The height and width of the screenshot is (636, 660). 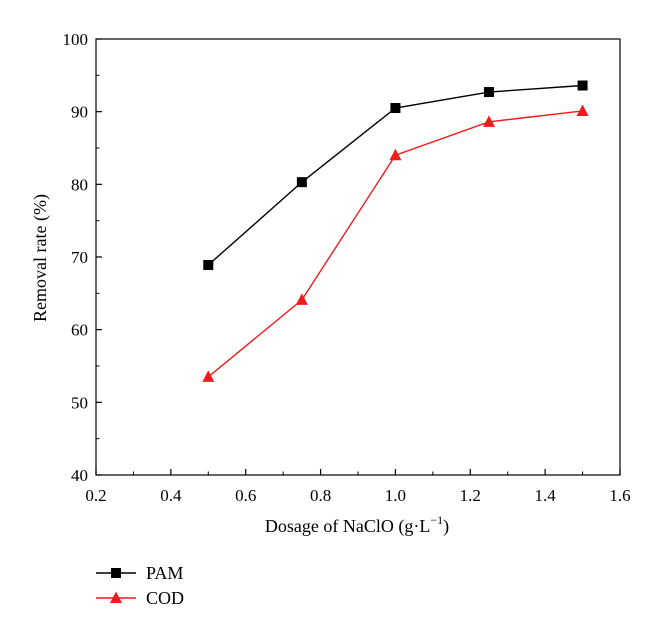 I want to click on x-tick-label: 1.4, so click(x=546, y=495).